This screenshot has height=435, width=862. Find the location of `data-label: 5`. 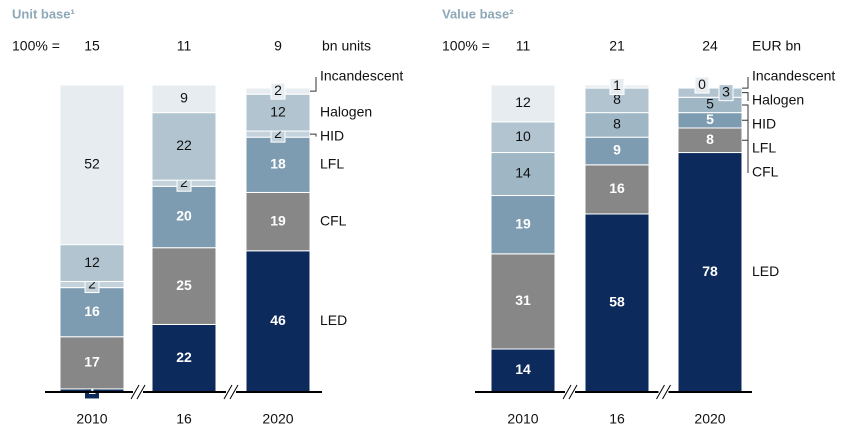

data-label: 5 is located at coordinates (710, 119).